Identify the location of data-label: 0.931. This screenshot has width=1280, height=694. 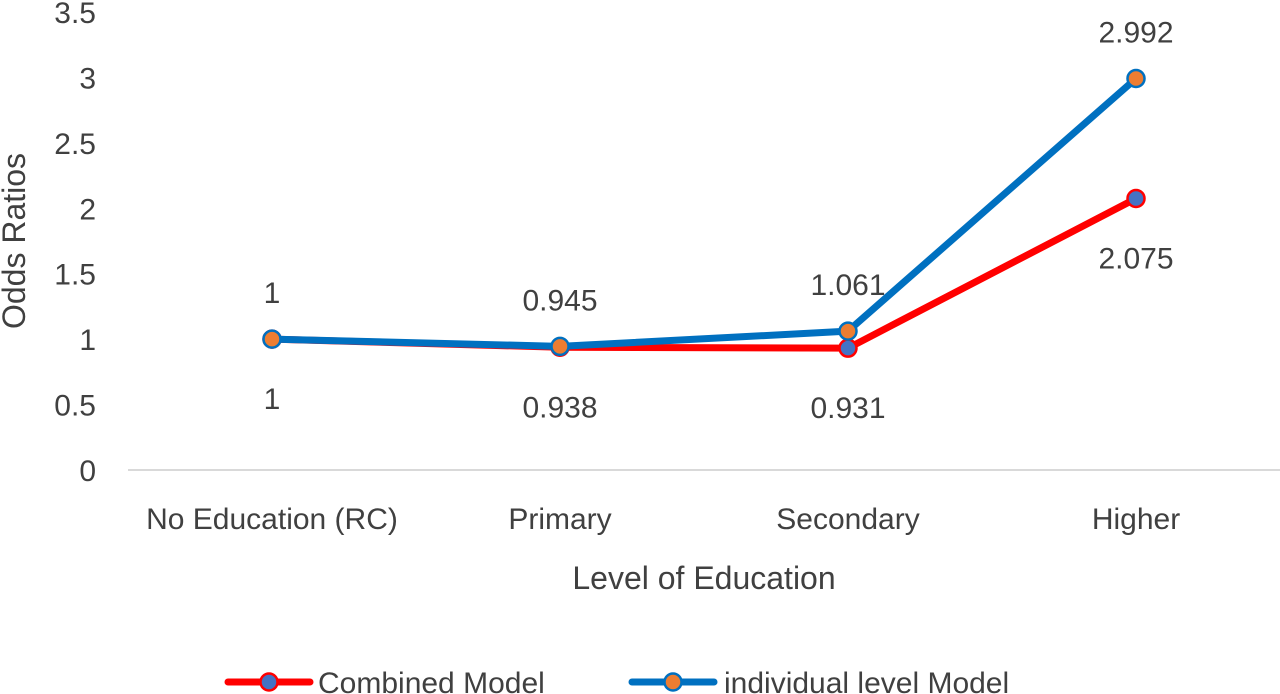
(847, 408).